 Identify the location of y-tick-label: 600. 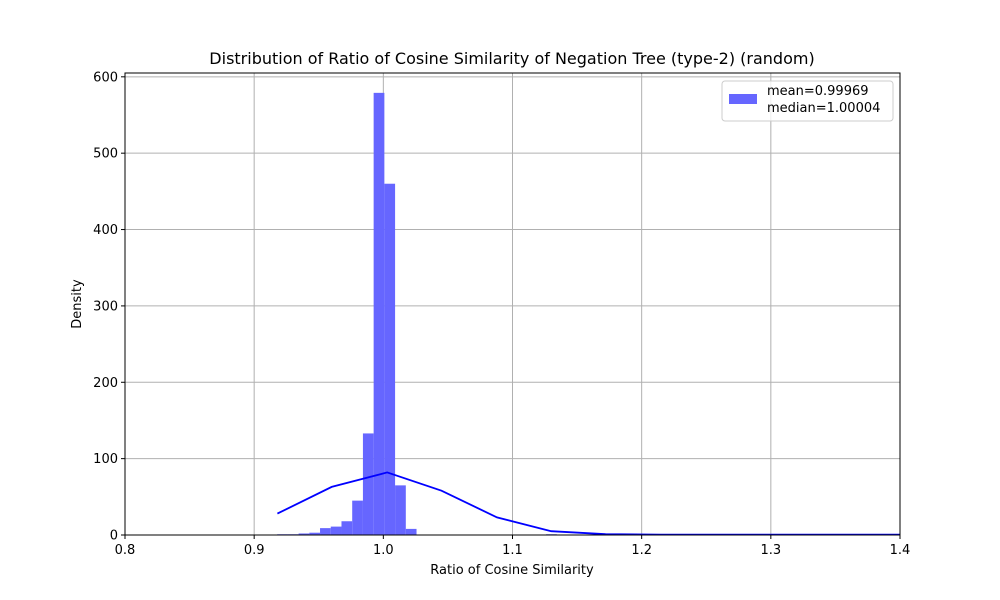
(105, 77).